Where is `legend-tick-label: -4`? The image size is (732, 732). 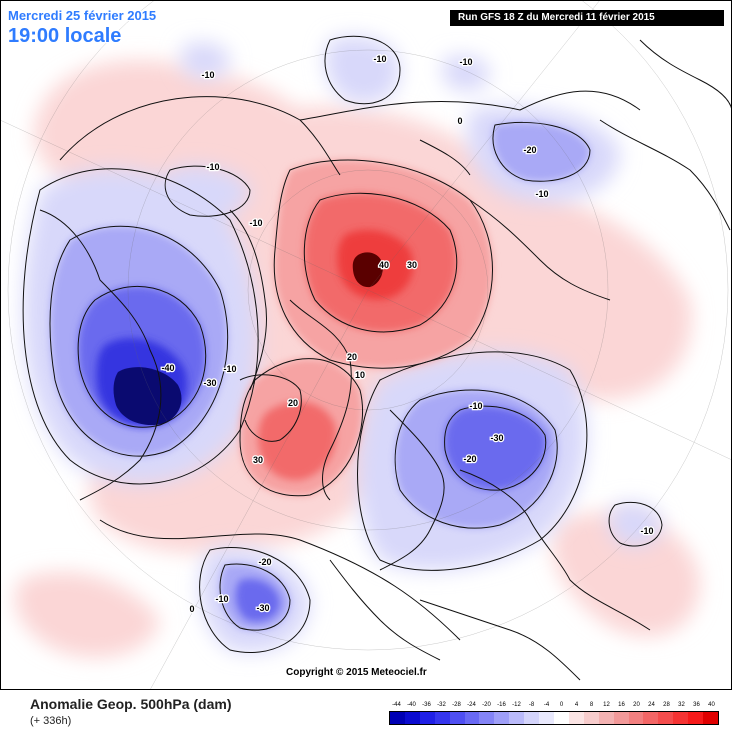
legend-tick-label: -4 is located at coordinates (546, 705).